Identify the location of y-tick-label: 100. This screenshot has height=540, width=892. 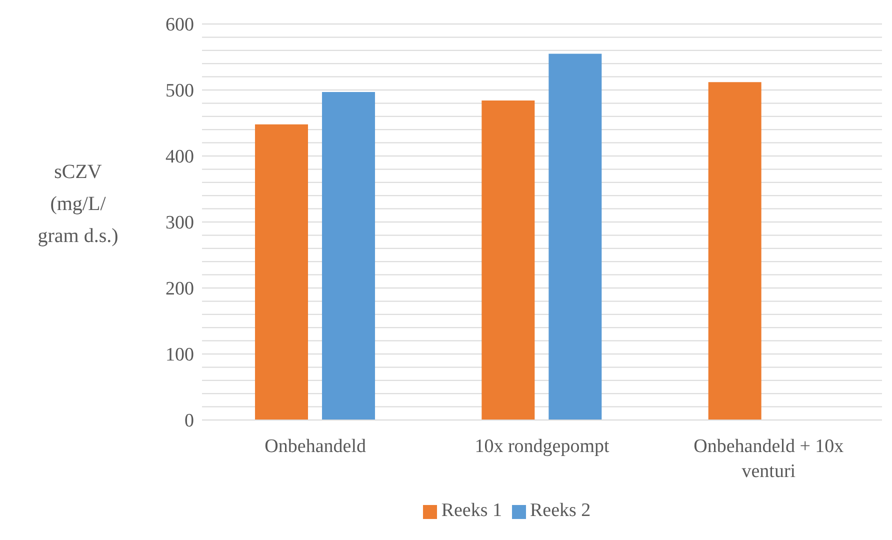
(180, 355).